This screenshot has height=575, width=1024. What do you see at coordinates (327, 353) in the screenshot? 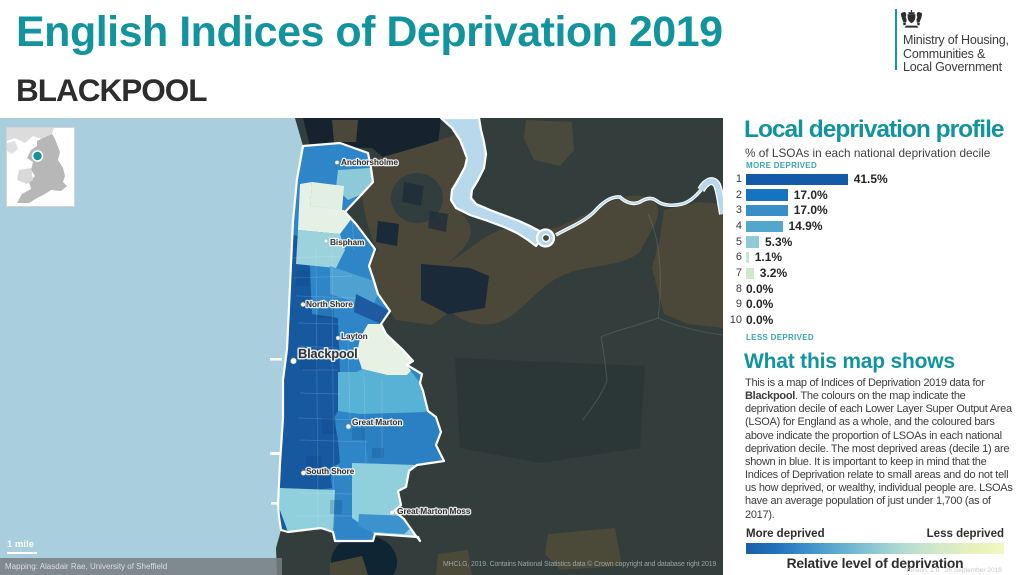
I see `svg-text: Blackpool` at bounding box center [327, 353].